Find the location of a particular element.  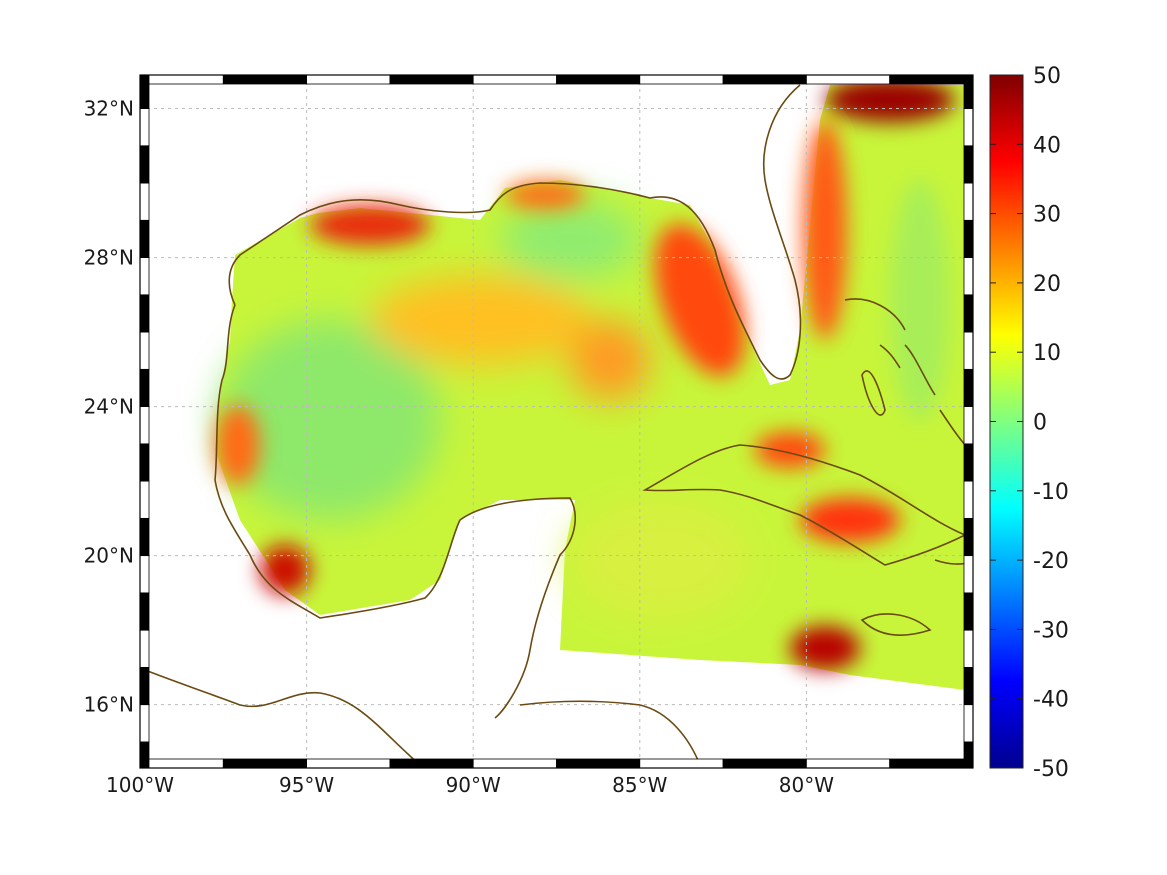

cuba-north-high is located at coordinates (790, 450).